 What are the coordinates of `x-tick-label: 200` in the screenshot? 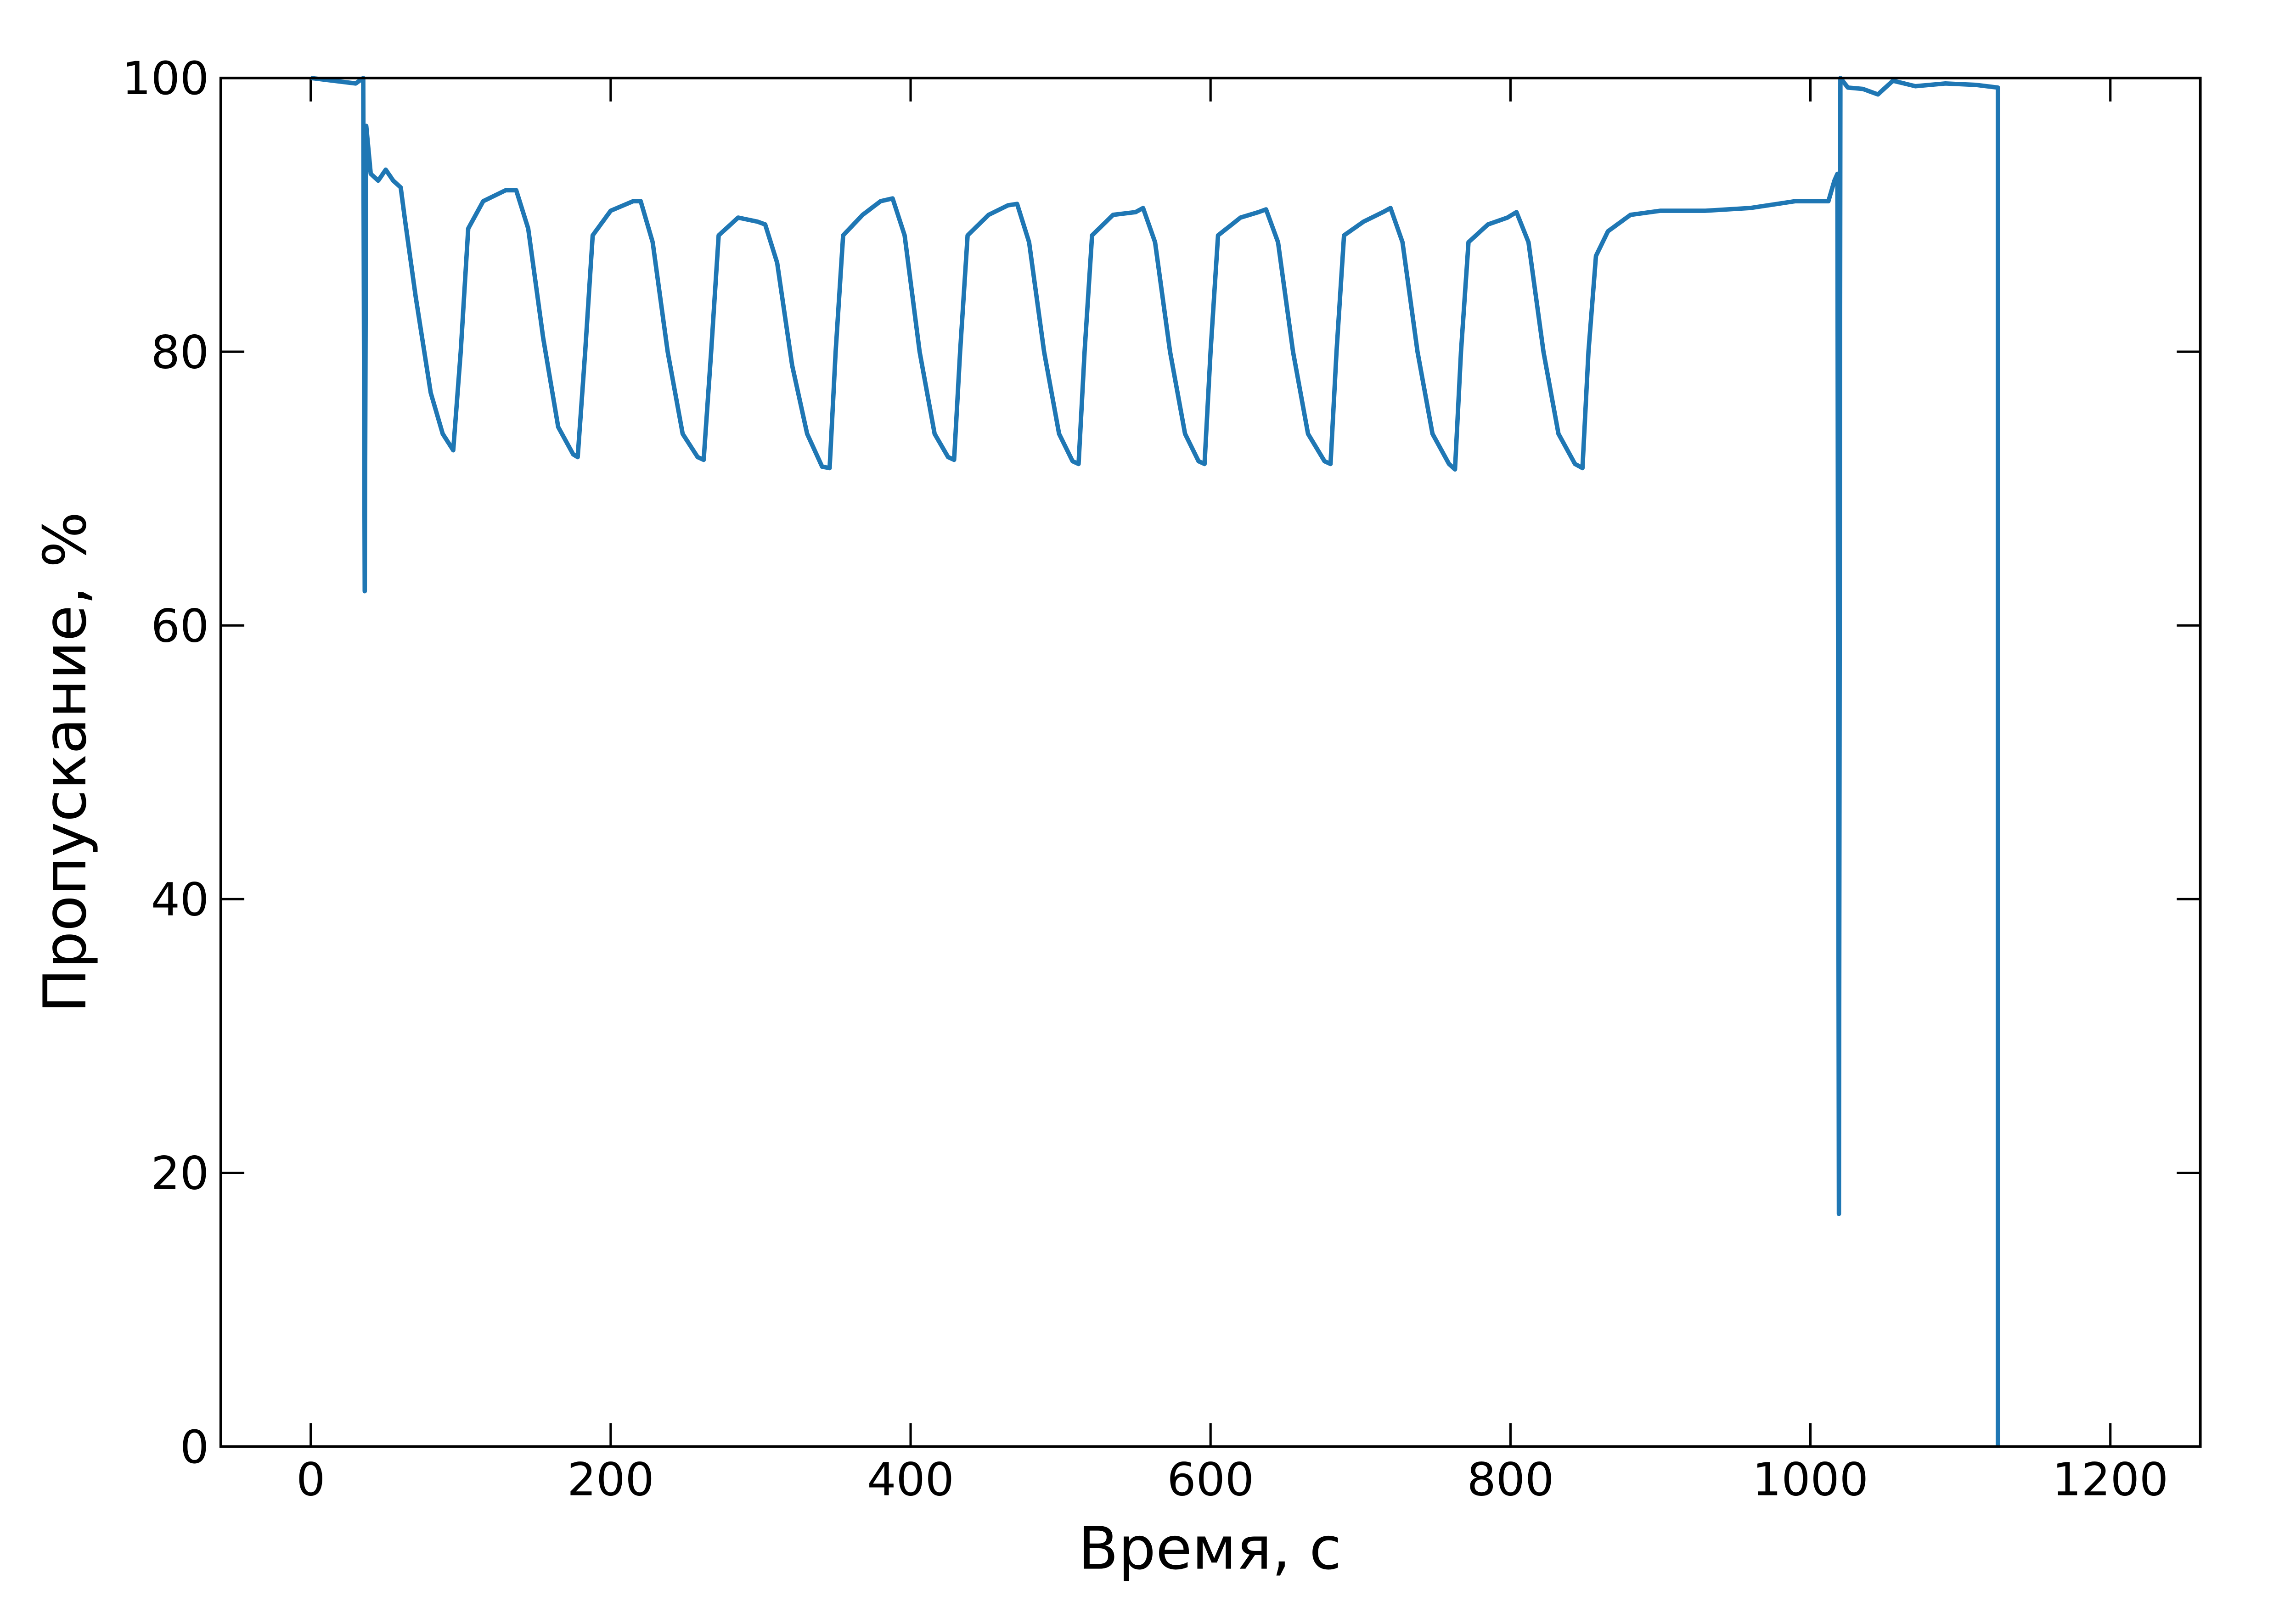 It's located at (610, 1479).